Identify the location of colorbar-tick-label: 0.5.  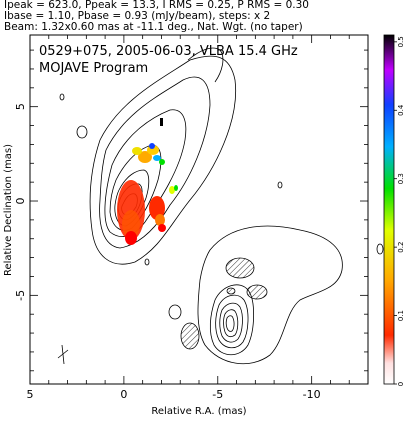
(401, 41).